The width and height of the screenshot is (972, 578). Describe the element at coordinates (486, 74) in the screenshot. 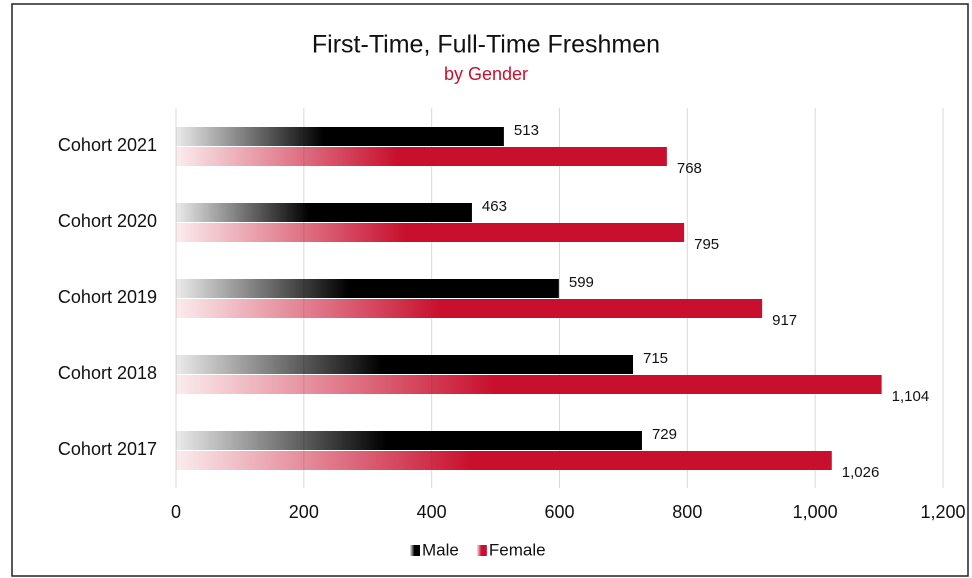

I see `chart-subtitle: by Gender` at that location.